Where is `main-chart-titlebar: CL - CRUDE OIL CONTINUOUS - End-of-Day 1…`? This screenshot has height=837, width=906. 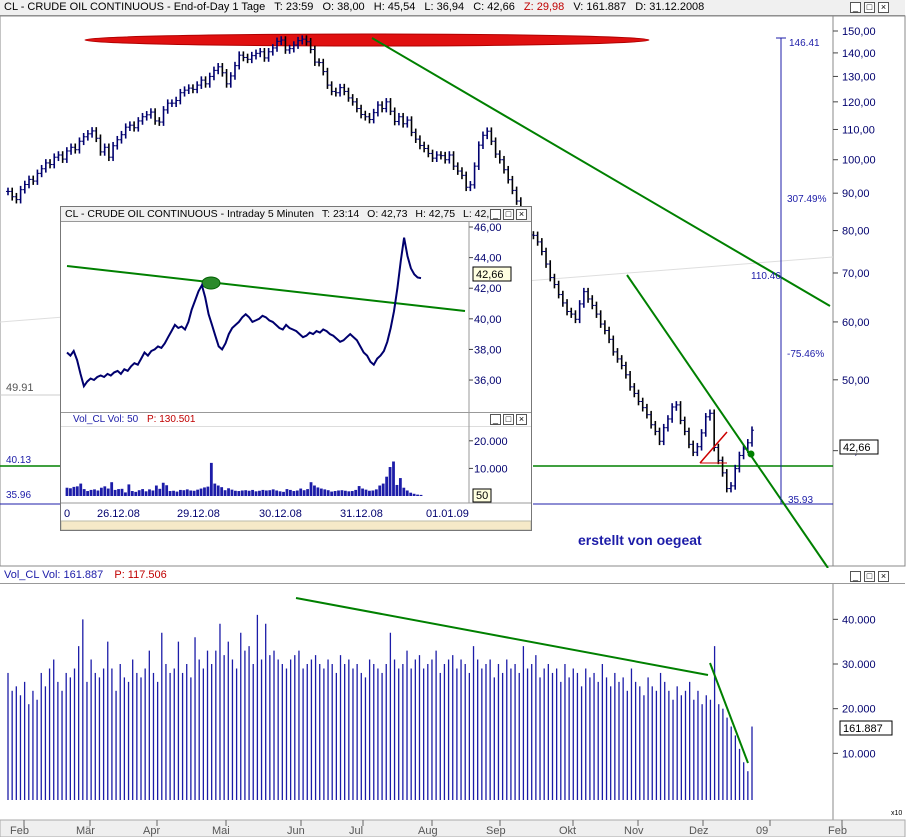 main-chart-titlebar: CL - CRUDE OIL CONTINUOUS - End-of-Day 1… is located at coordinates (452, 8).